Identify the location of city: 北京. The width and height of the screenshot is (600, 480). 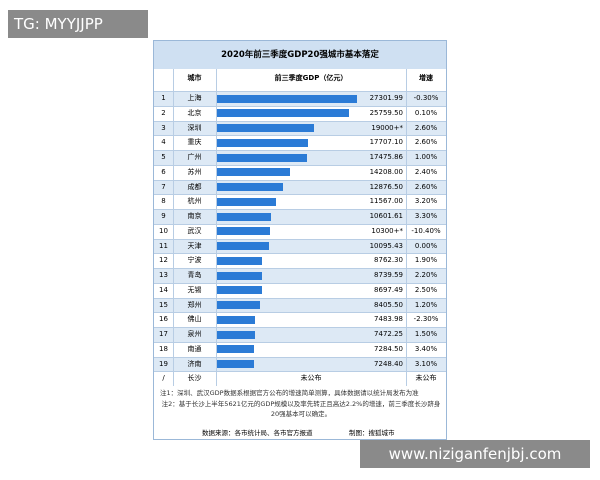
(194, 112).